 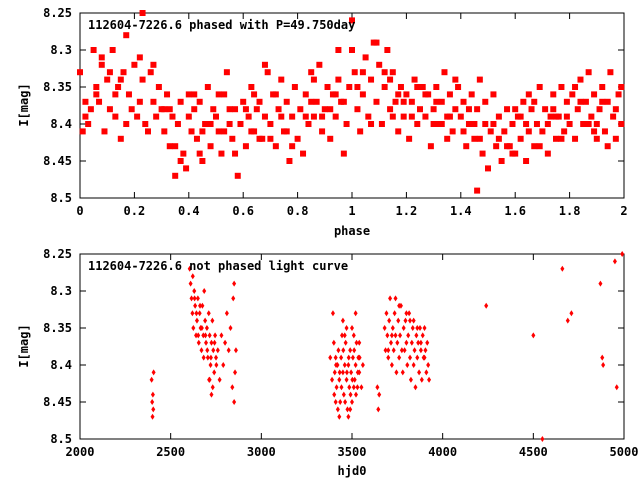 I want to click on bottom-y-tick-label: 8.3, so click(x=61, y=291).